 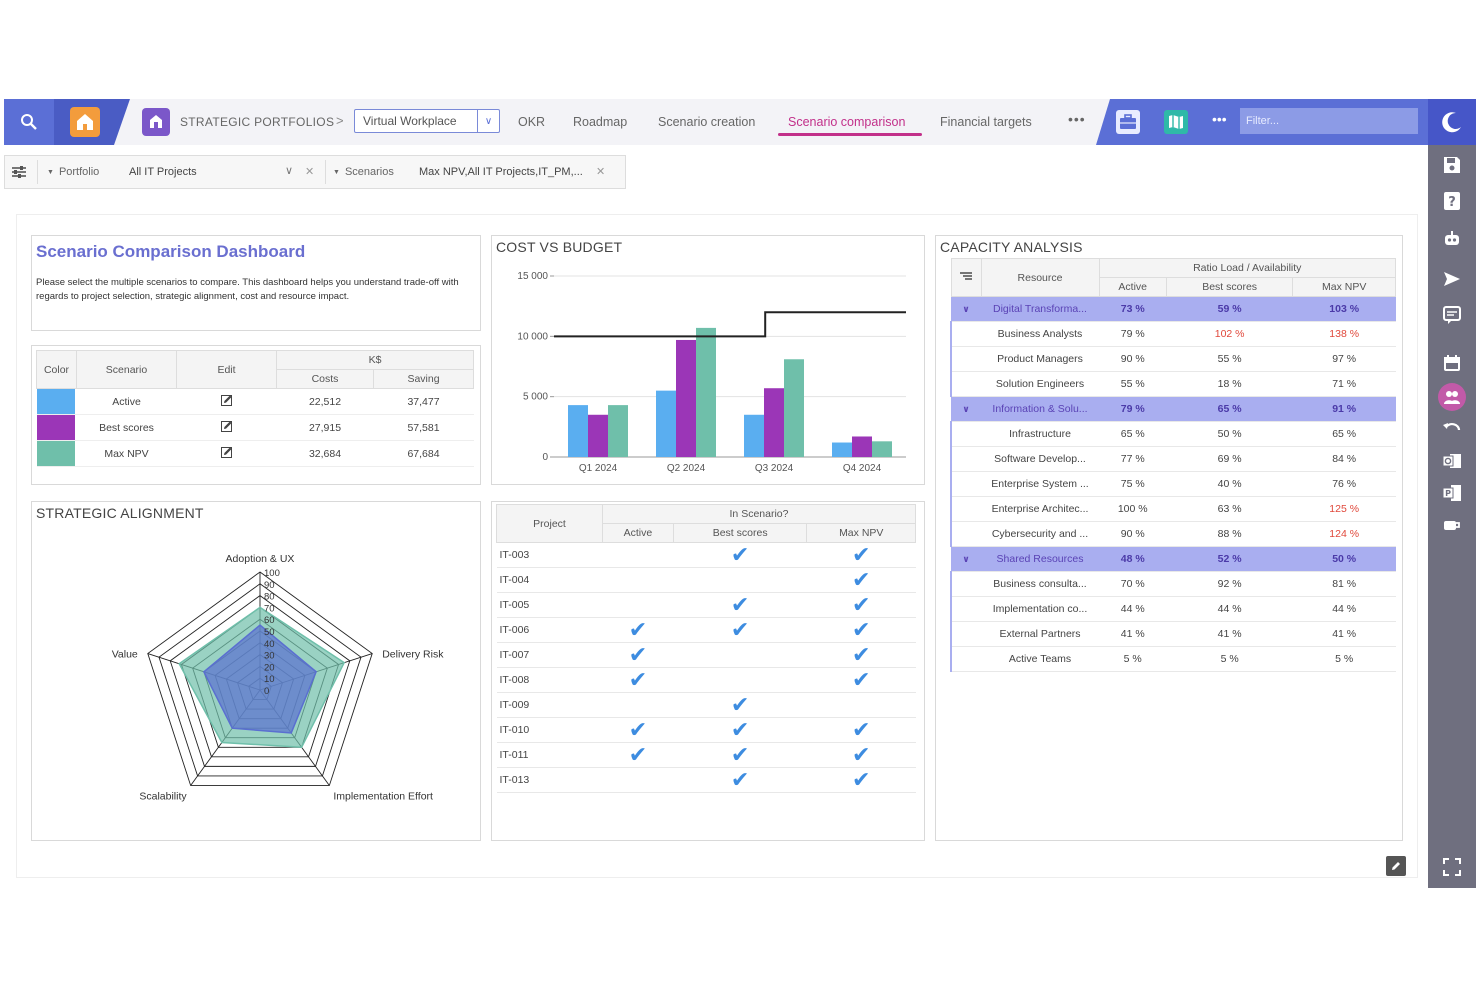 I want to click on table-row: Solution Engineers 55 % 18 % 71 %, so click(x=1173, y=384).